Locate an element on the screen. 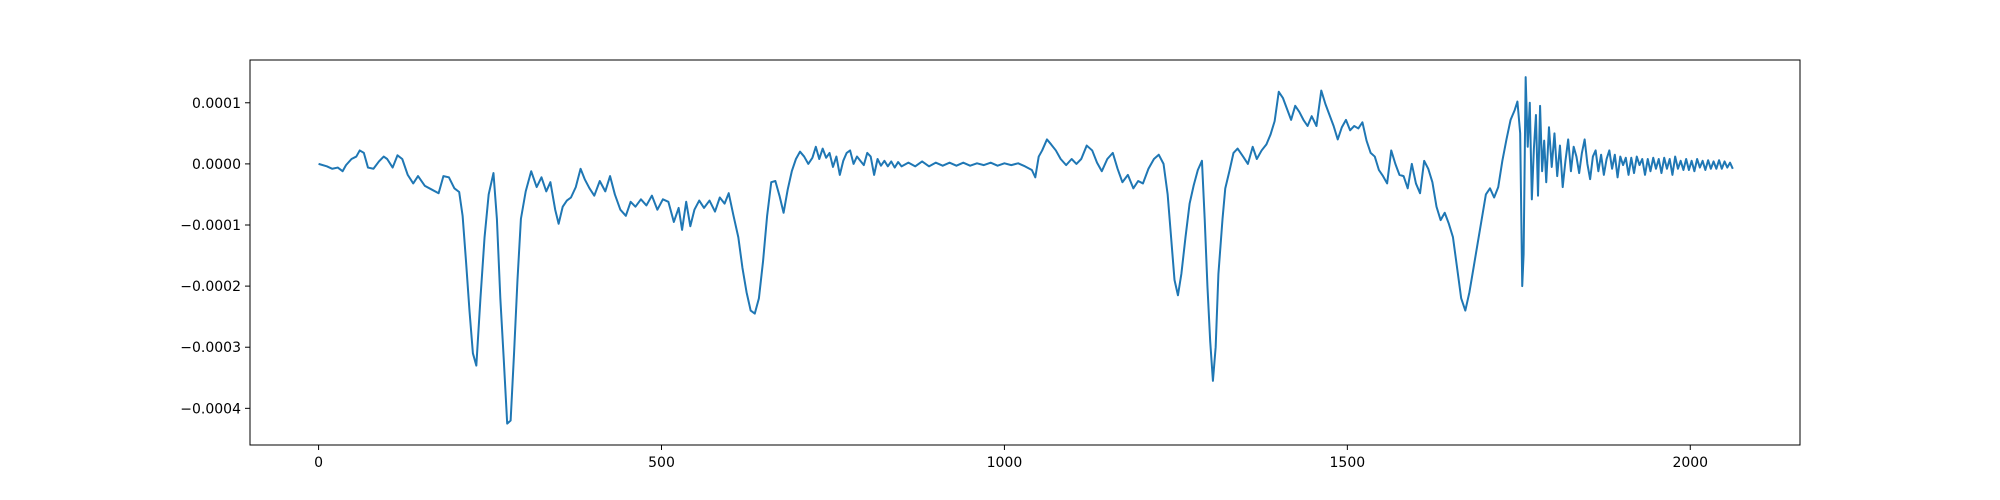  x-tick-label-4: 2000 is located at coordinates (1690, 463).